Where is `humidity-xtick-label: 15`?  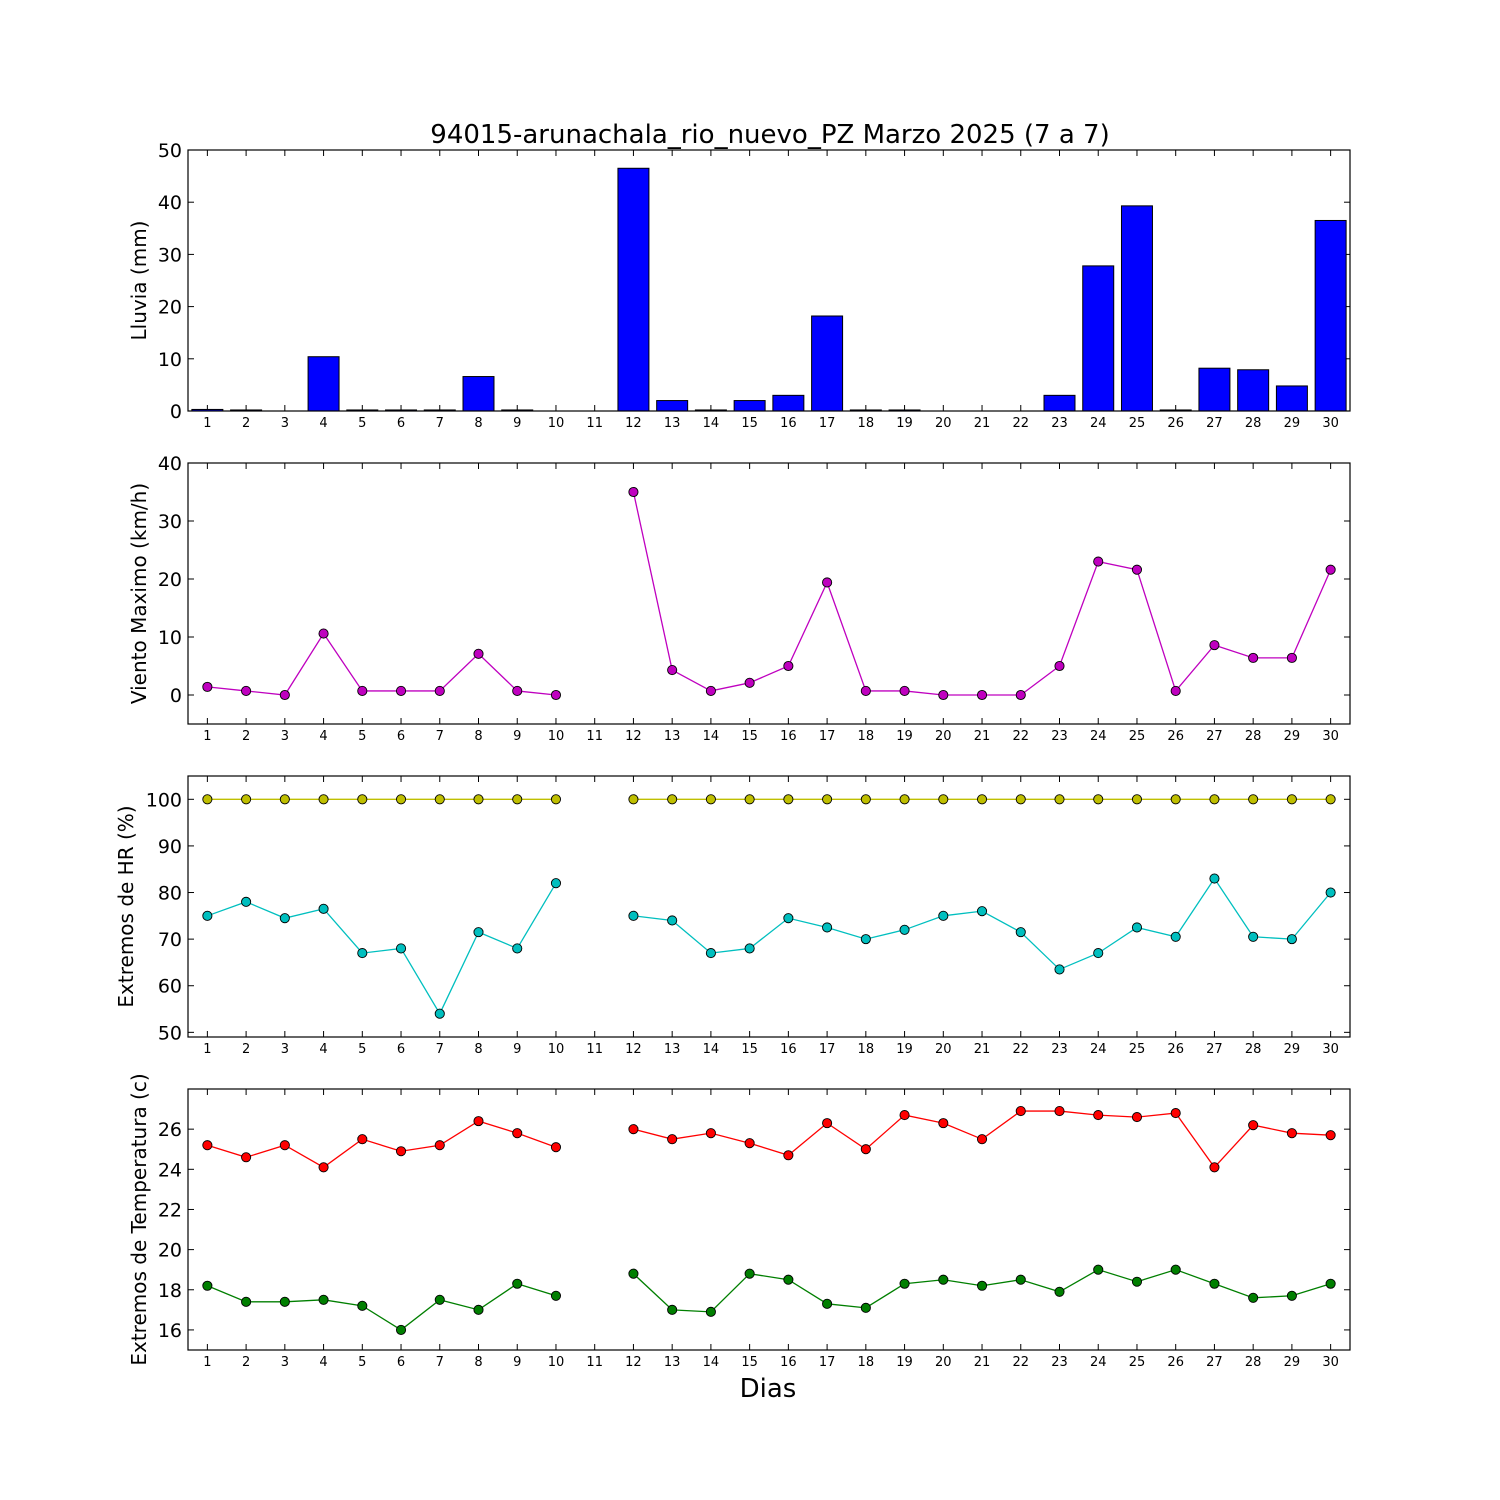
humidity-xtick-label: 15 is located at coordinates (749, 1049).